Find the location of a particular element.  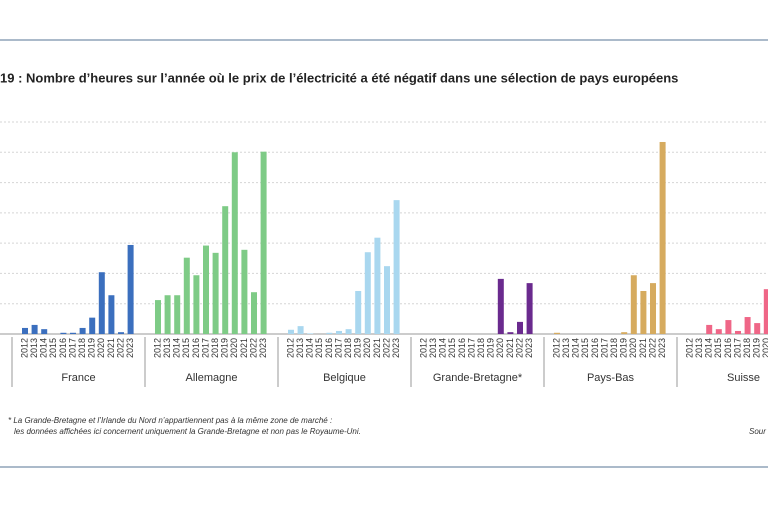

group-label: Allemagne is located at coordinates (212, 378).